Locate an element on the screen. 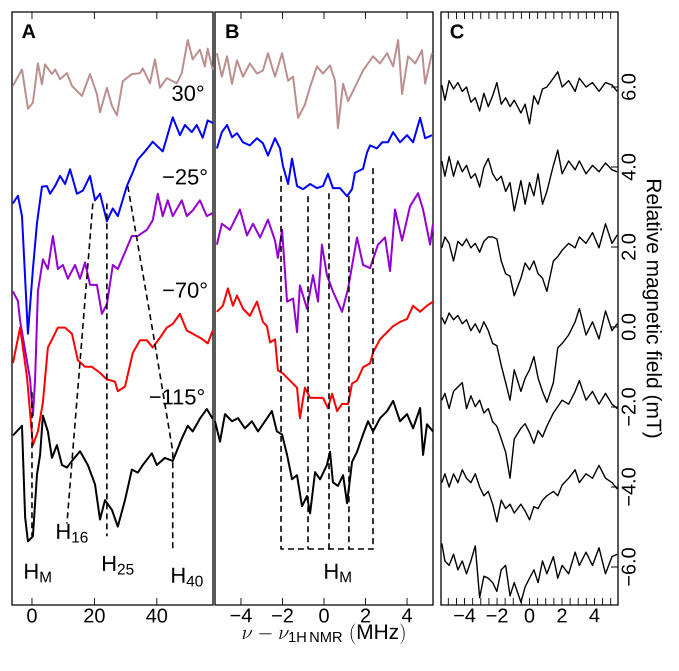 The image size is (679, 671). chart-title: A is located at coordinates (29, 31).